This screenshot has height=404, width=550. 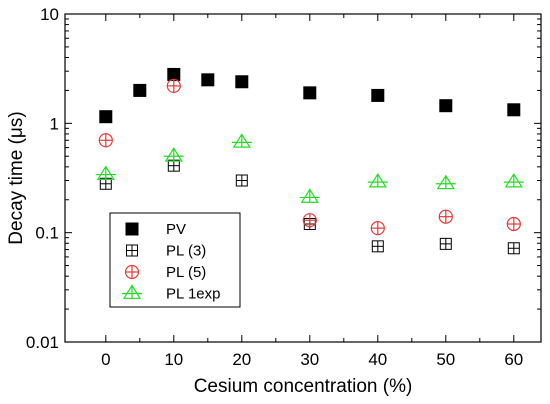 What do you see at coordinates (54, 123) in the screenshot?
I see `y-tick-label: 1` at bounding box center [54, 123].